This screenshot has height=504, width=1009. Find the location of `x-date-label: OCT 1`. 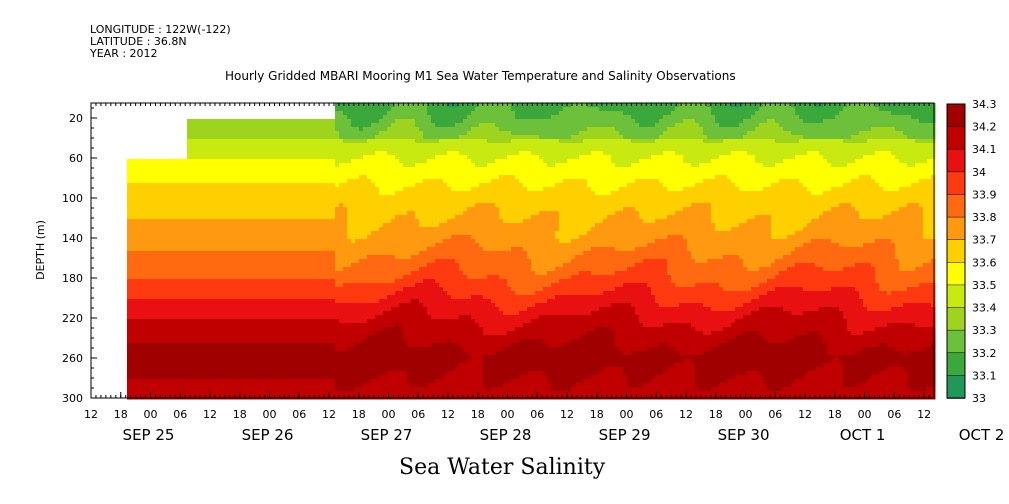

x-date-label: OCT 1 is located at coordinates (863, 435).